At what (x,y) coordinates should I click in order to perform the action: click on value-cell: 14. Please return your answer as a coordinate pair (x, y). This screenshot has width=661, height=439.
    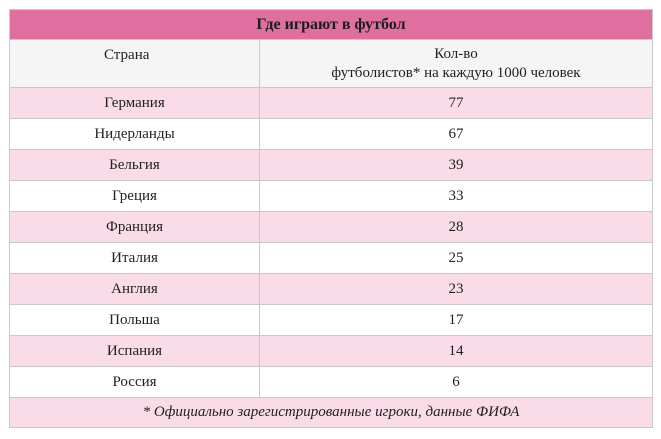
    Looking at the image, I should click on (456, 351).